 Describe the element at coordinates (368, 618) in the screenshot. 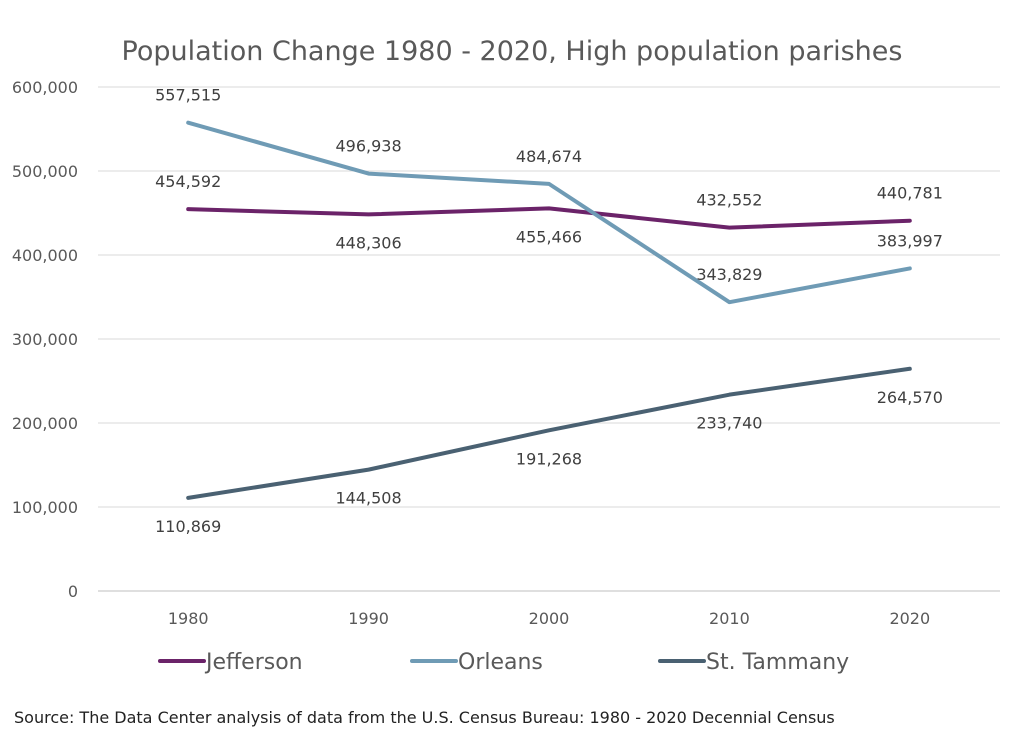

I see `x-tick-label: 1990` at that location.